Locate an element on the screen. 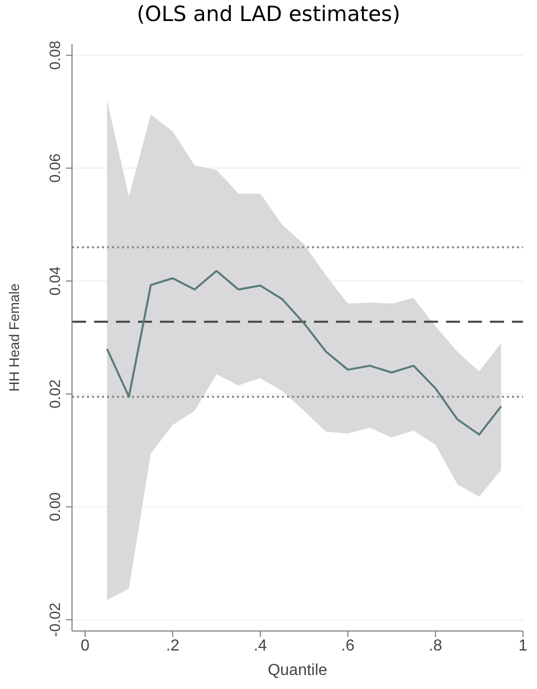 This screenshot has width=537, height=689. y-tick-label: 0.04 is located at coordinates (55, 281).